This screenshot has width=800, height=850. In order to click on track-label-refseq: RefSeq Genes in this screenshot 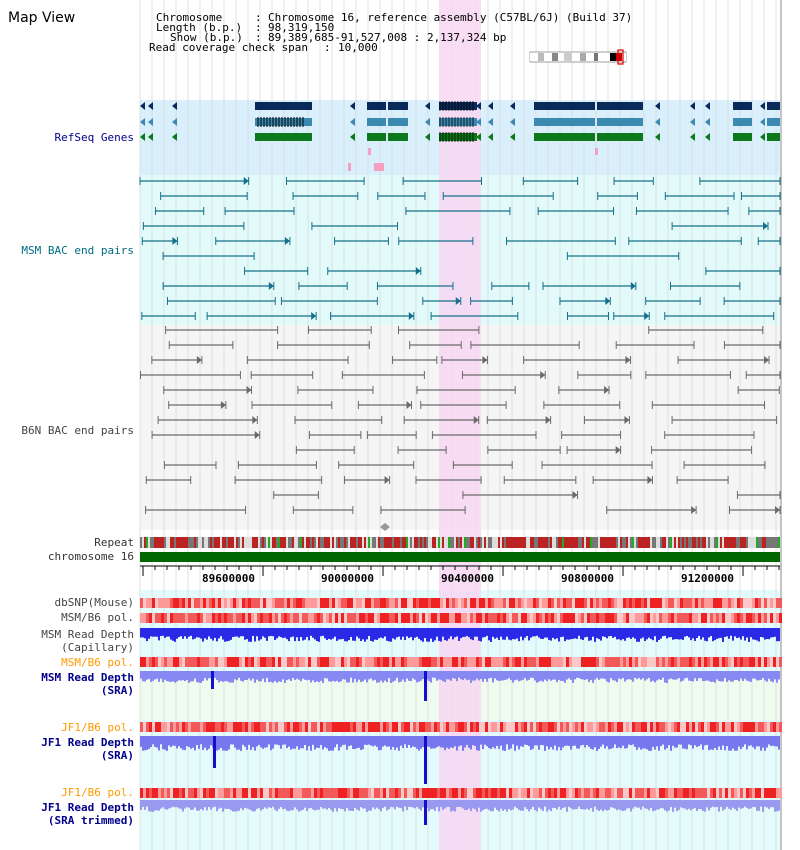, I will do `click(94, 137)`.